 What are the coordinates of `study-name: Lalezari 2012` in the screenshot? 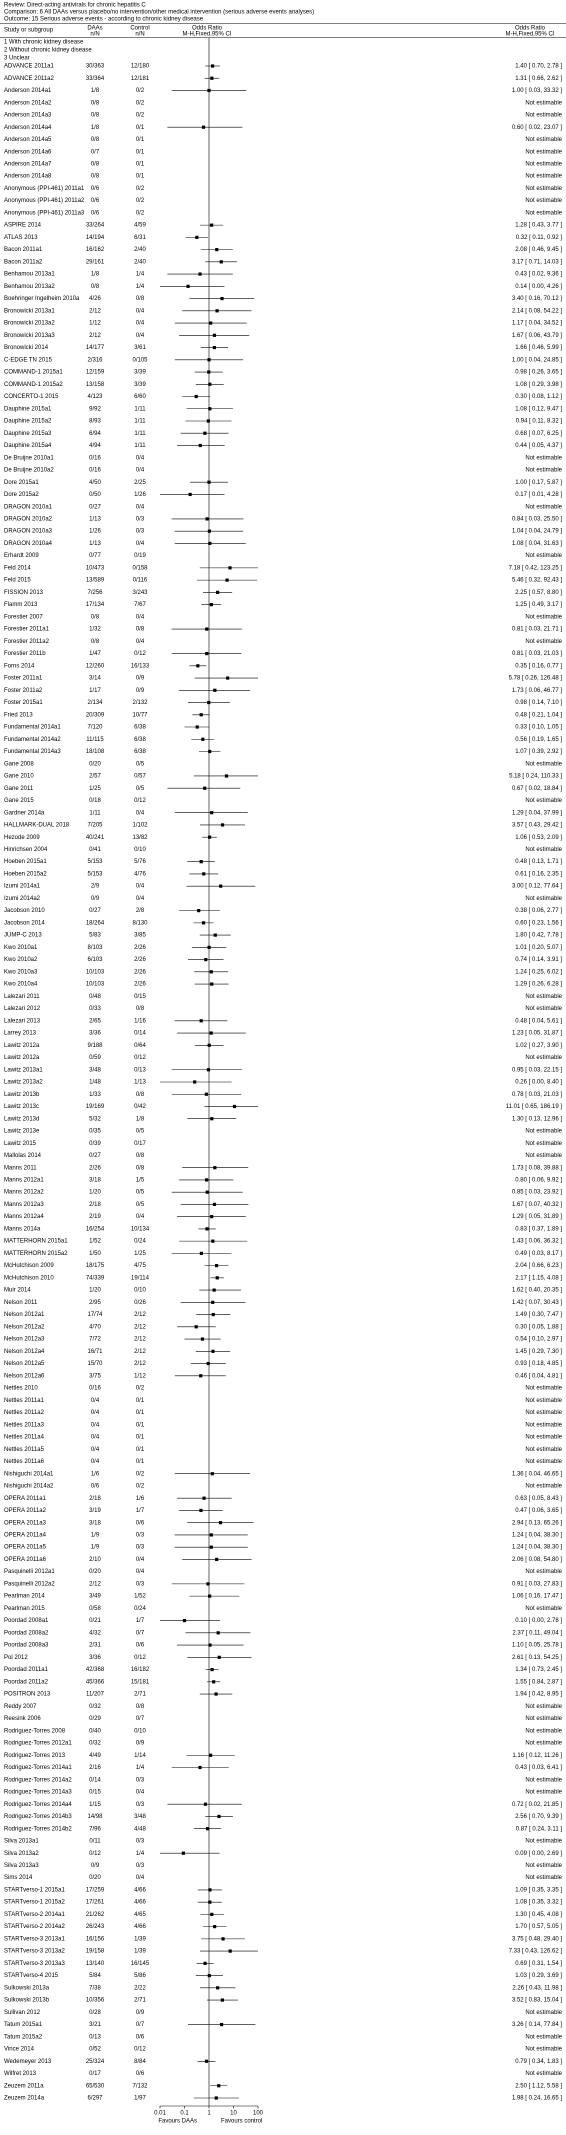 It's located at (22, 1009).